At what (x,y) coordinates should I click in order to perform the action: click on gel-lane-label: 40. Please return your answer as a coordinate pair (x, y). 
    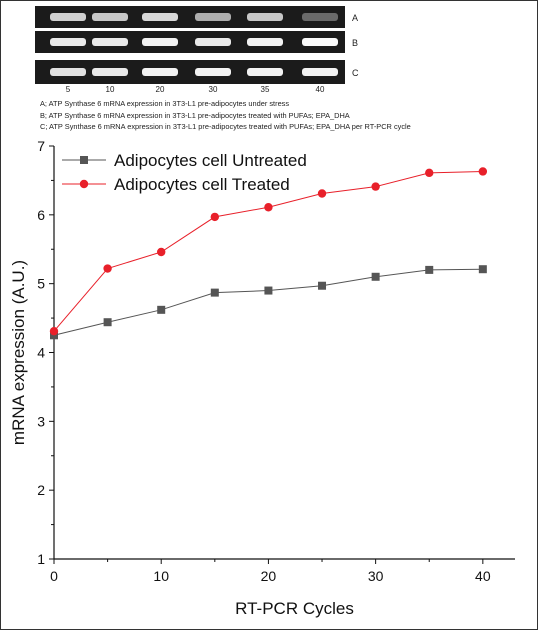
    Looking at the image, I should click on (320, 89).